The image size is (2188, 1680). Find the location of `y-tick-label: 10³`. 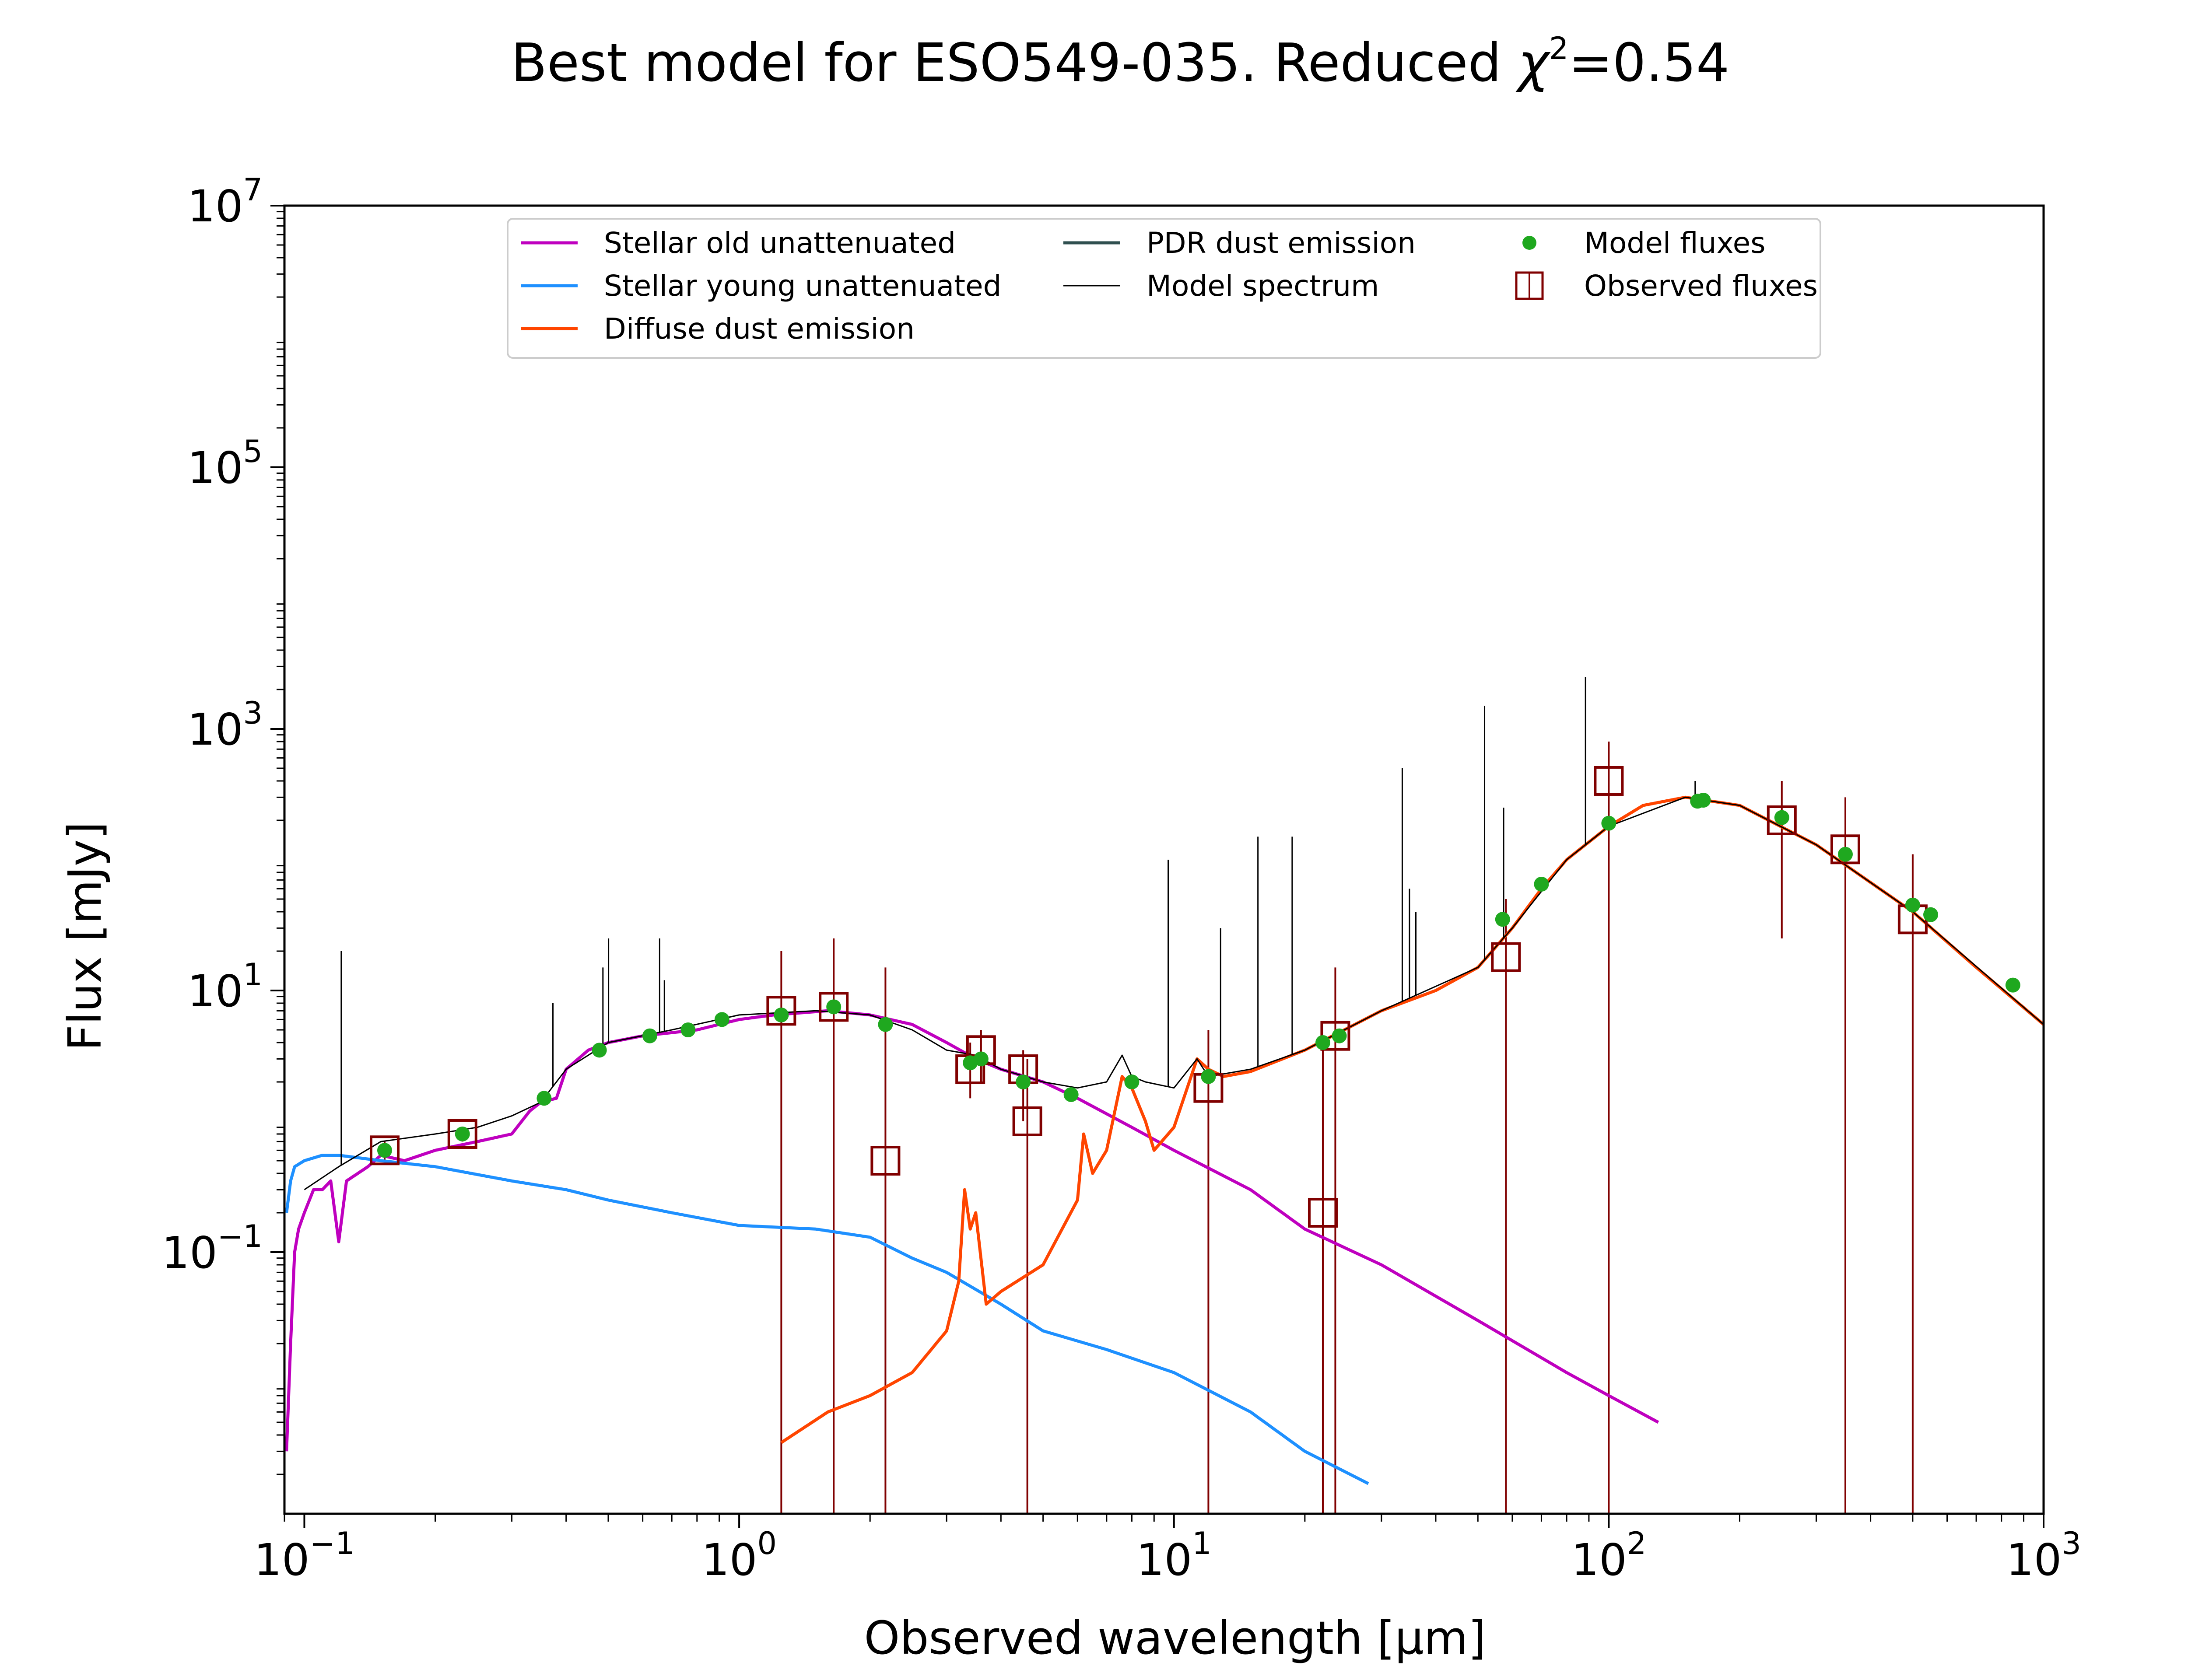

y-tick-label: 10³ is located at coordinates (225, 725).